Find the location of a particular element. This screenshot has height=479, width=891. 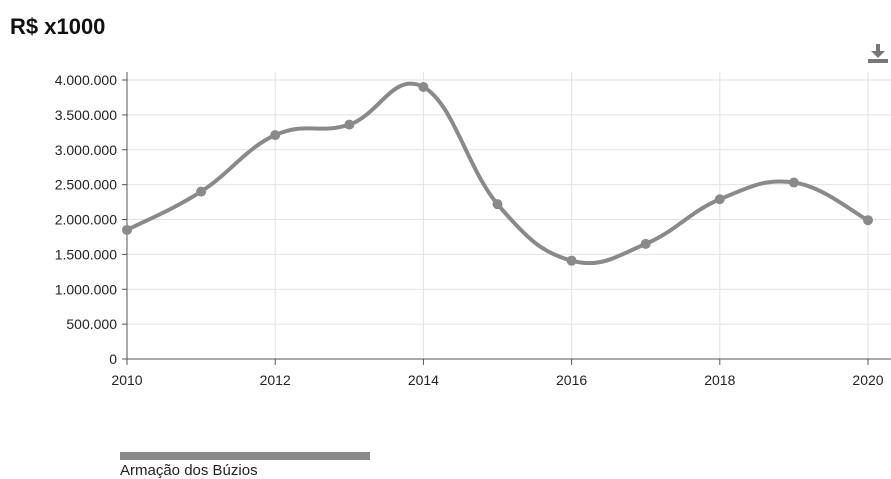

x-tick-label: 2020 is located at coordinates (867, 380).